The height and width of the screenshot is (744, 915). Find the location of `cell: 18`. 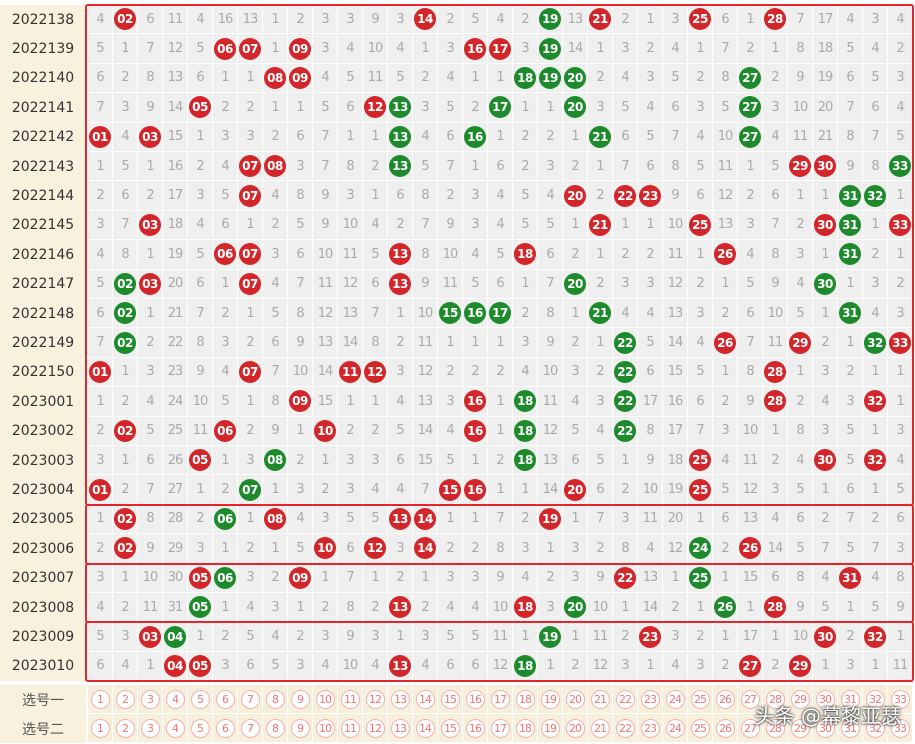

cell: 18 is located at coordinates (825, 49).